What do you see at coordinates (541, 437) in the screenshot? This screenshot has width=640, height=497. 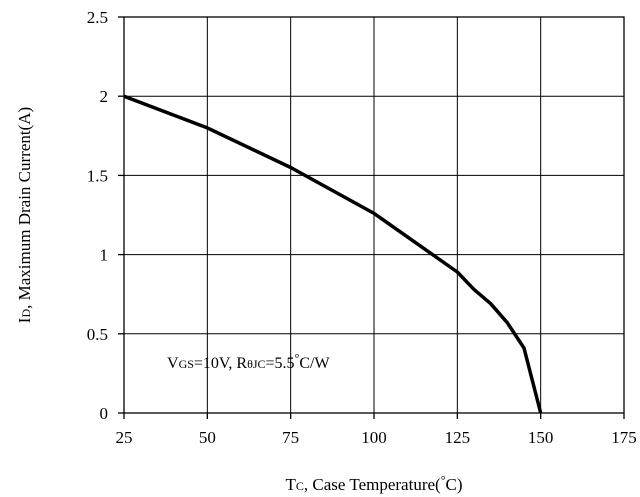 I see `x-tick-label: 150` at bounding box center [541, 437].